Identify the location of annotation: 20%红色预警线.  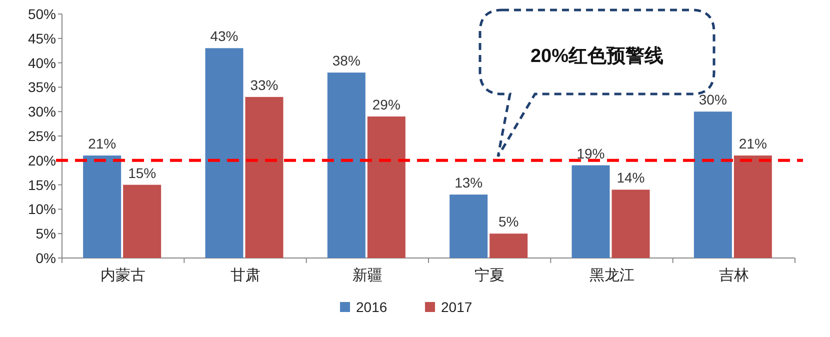
(597, 56).